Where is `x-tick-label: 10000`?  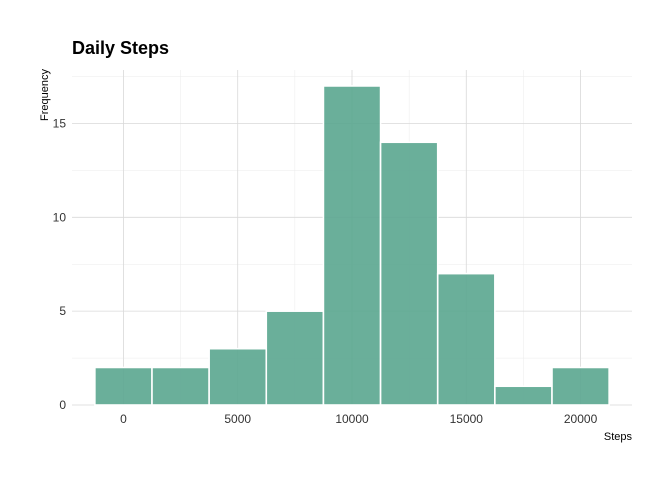 x-tick-label: 10000 is located at coordinates (352, 419).